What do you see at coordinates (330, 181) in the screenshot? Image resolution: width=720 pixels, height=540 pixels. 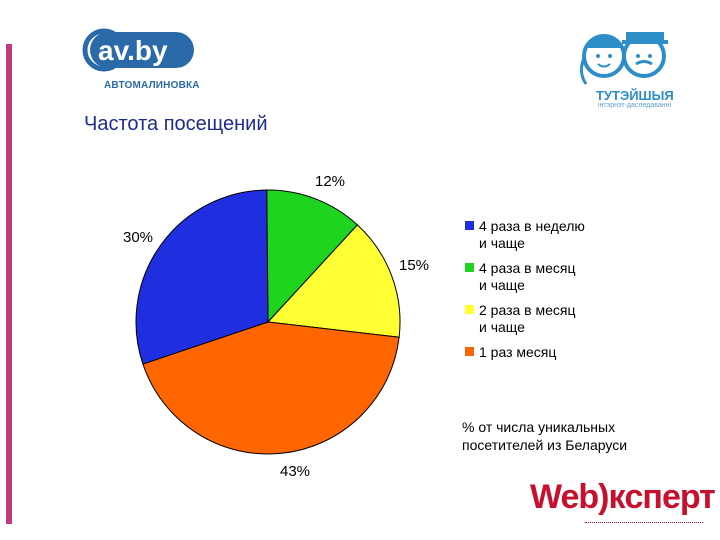 I see `slice-value-label: 12%` at bounding box center [330, 181].